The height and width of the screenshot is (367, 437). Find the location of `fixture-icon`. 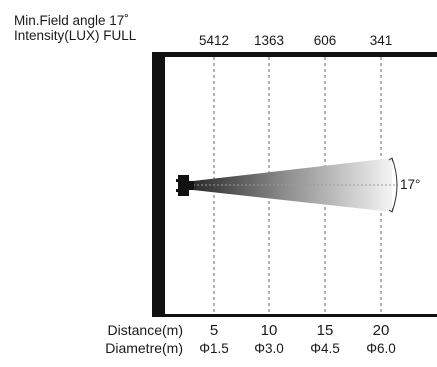

fixture-icon is located at coordinates (185, 185).